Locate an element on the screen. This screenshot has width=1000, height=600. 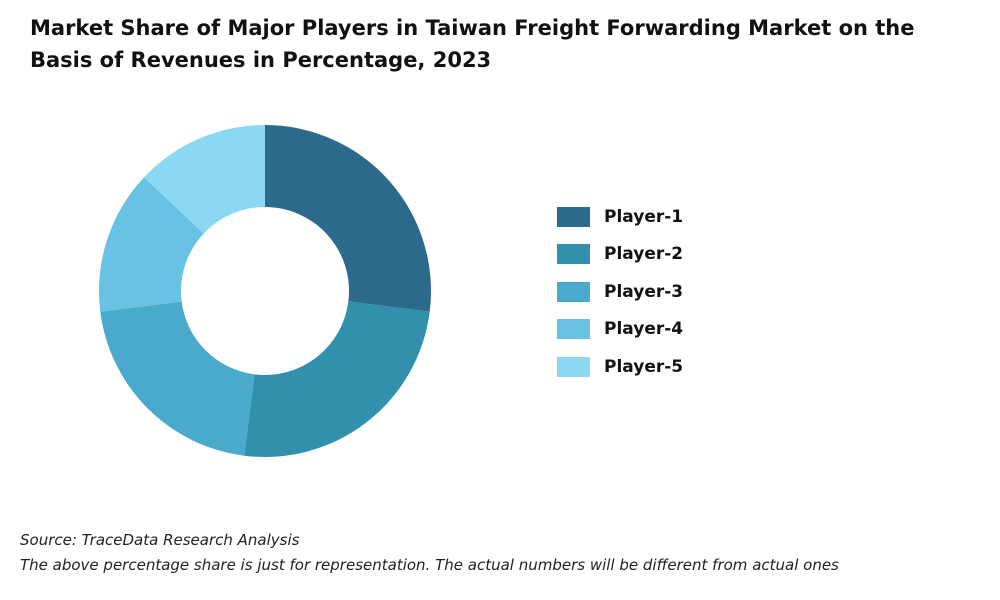
legend-item-player-4: Player-4 is located at coordinates (620, 330).